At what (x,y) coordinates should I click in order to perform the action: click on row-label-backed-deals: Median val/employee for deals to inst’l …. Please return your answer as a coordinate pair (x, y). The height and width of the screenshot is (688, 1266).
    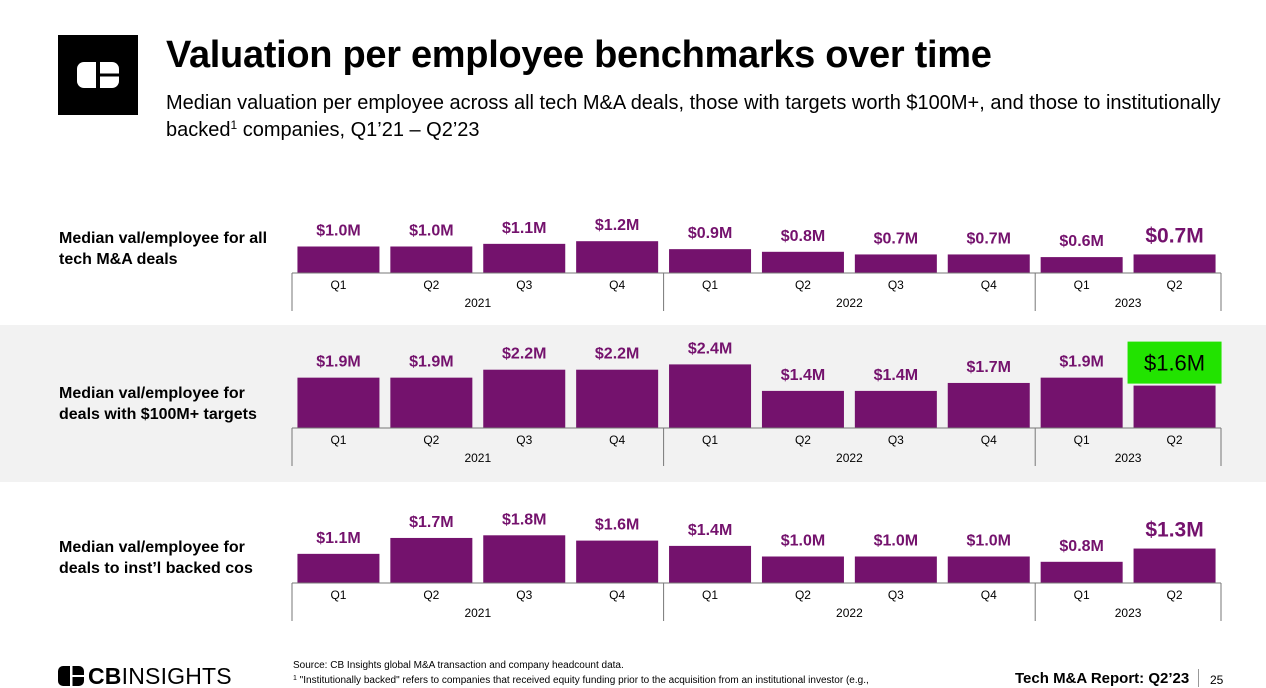
    Looking at the image, I should click on (156, 558).